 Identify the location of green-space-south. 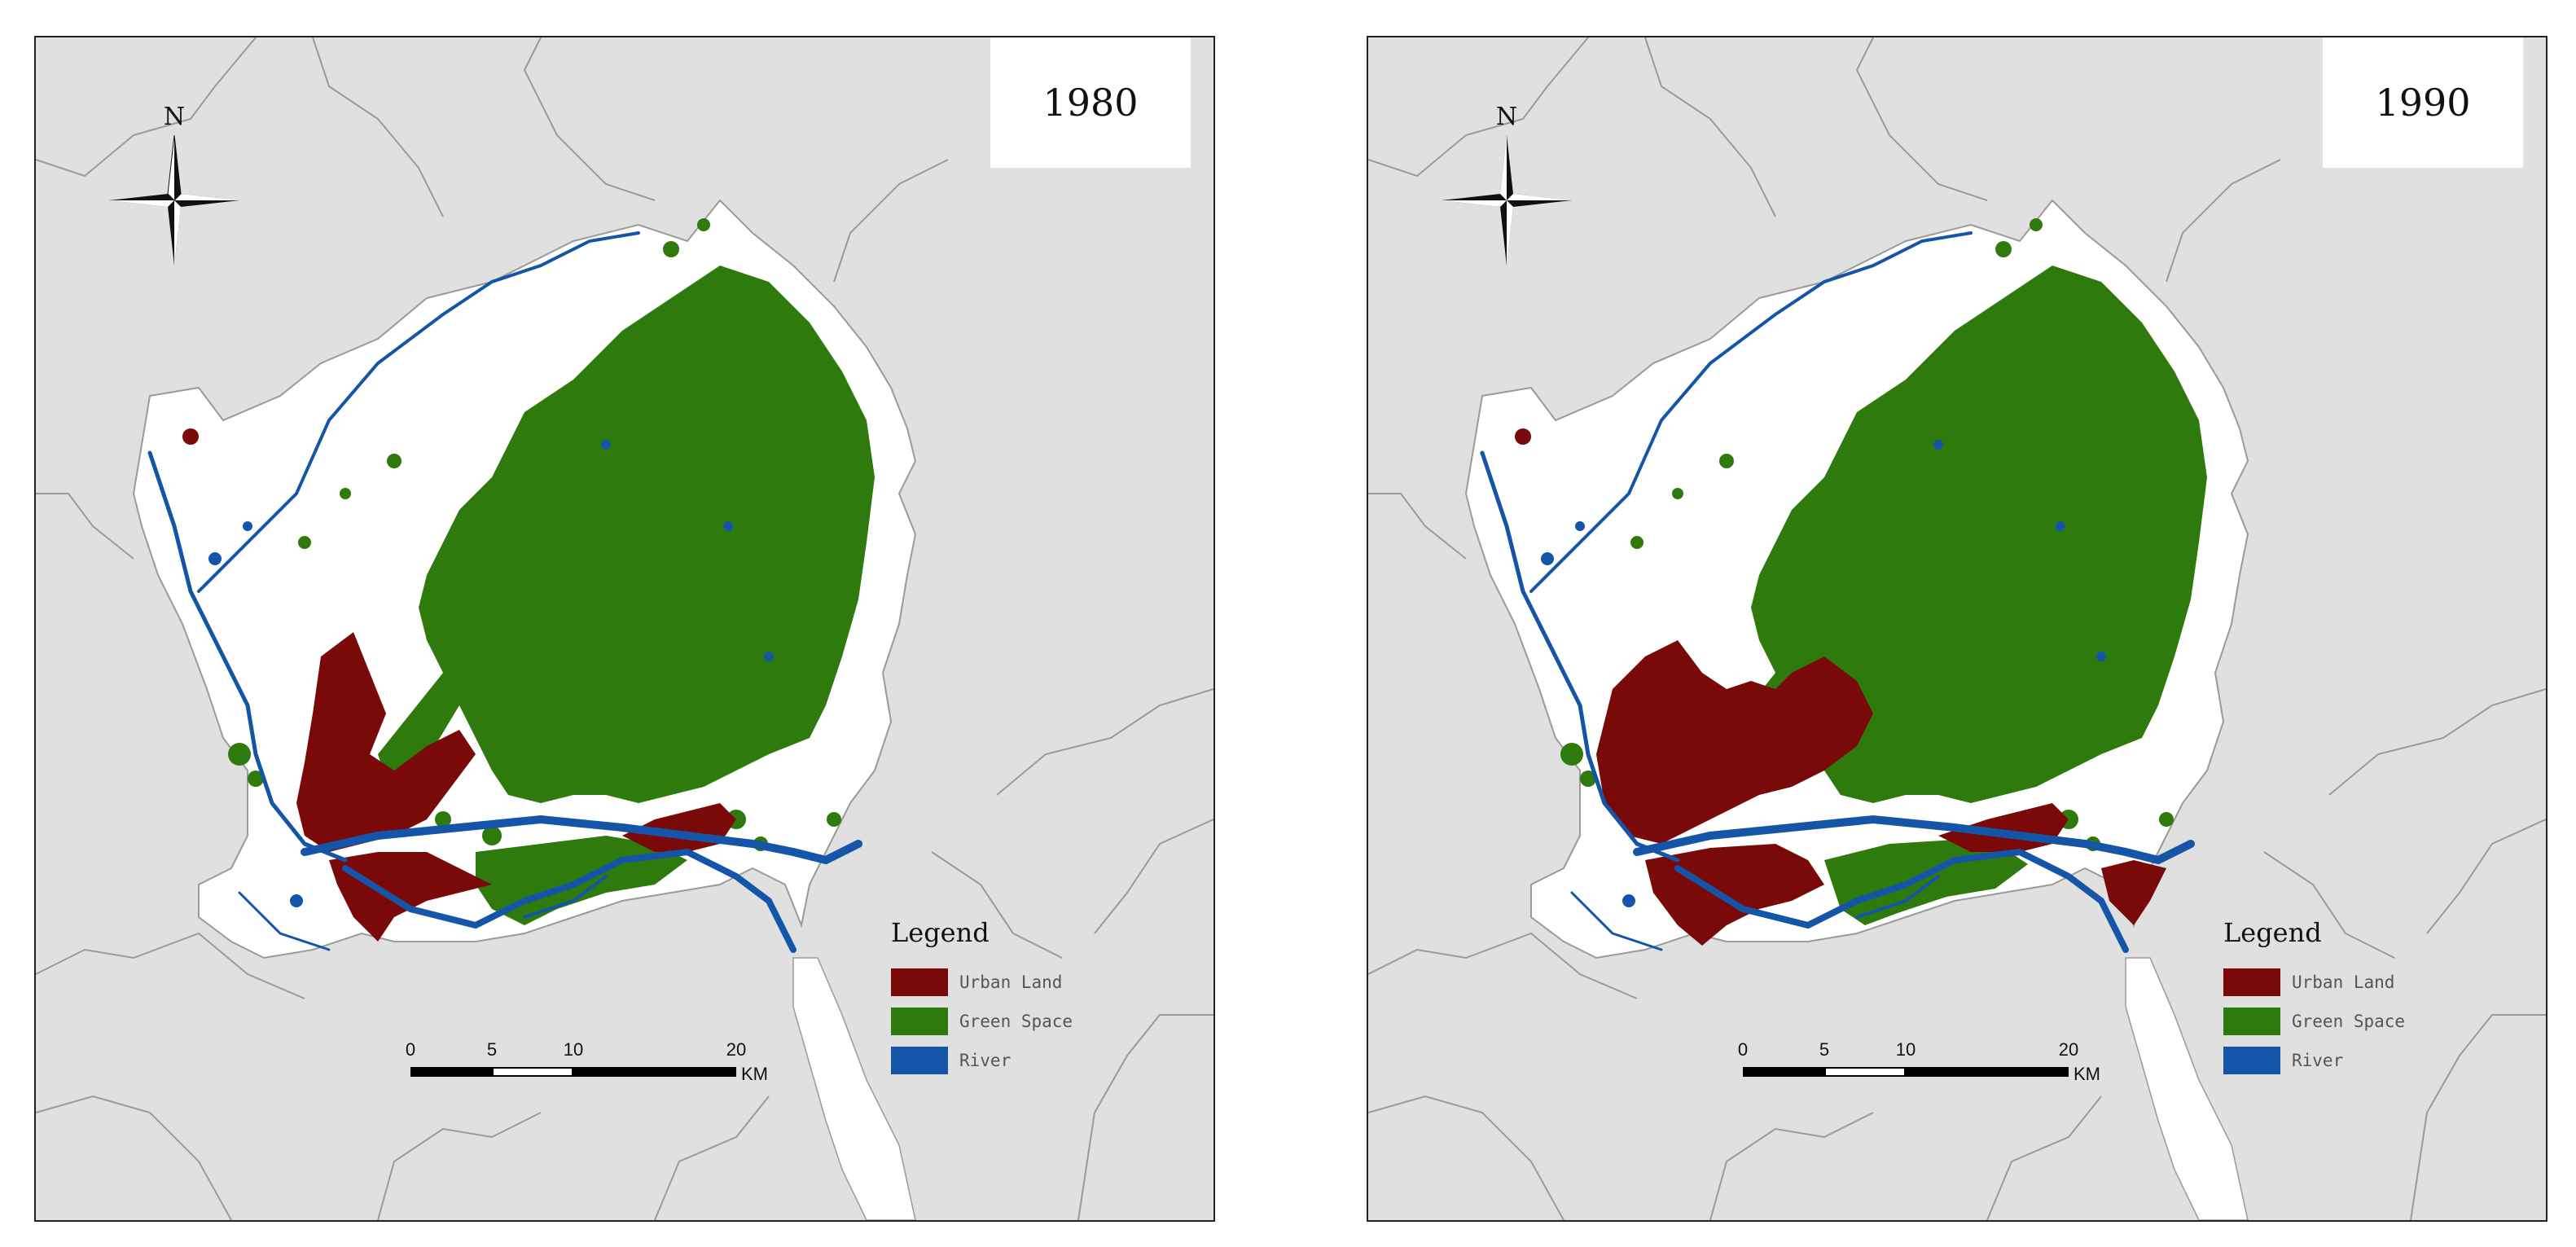
(1926, 883).